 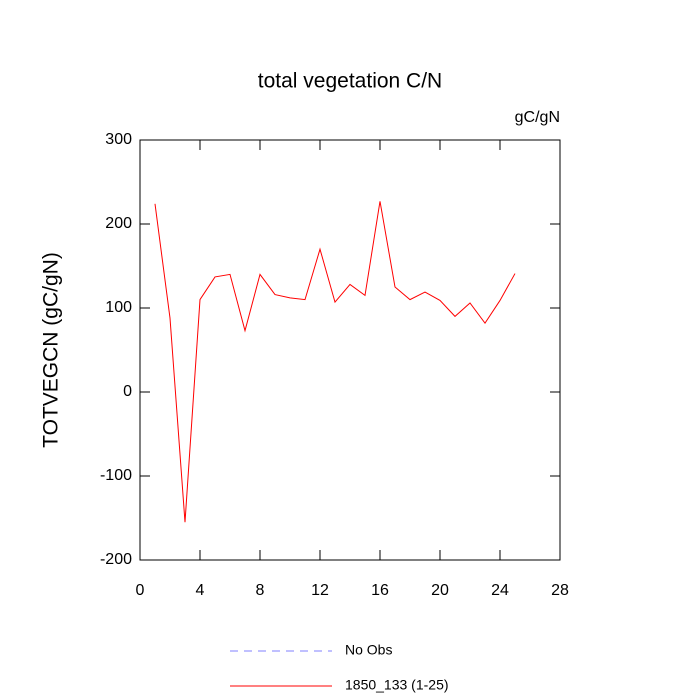 I want to click on x-tick-label: 4, so click(x=200, y=590).